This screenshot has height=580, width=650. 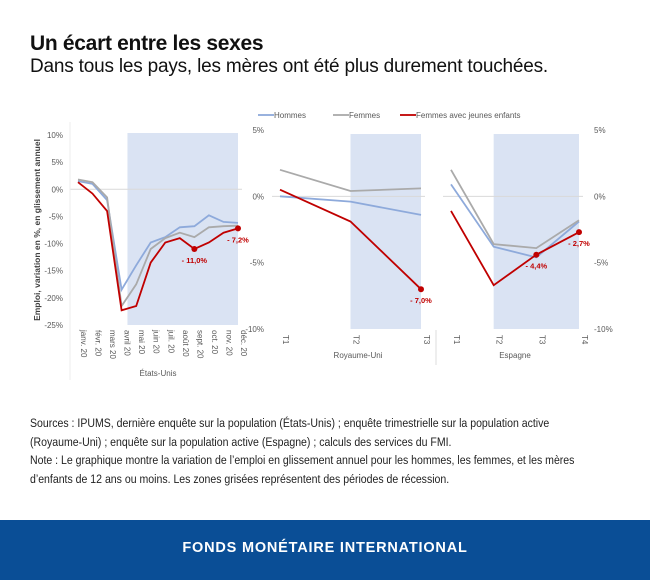 What do you see at coordinates (170, 341) in the screenshot?
I see `x-tick-label: juil. 20` at bounding box center [170, 341].